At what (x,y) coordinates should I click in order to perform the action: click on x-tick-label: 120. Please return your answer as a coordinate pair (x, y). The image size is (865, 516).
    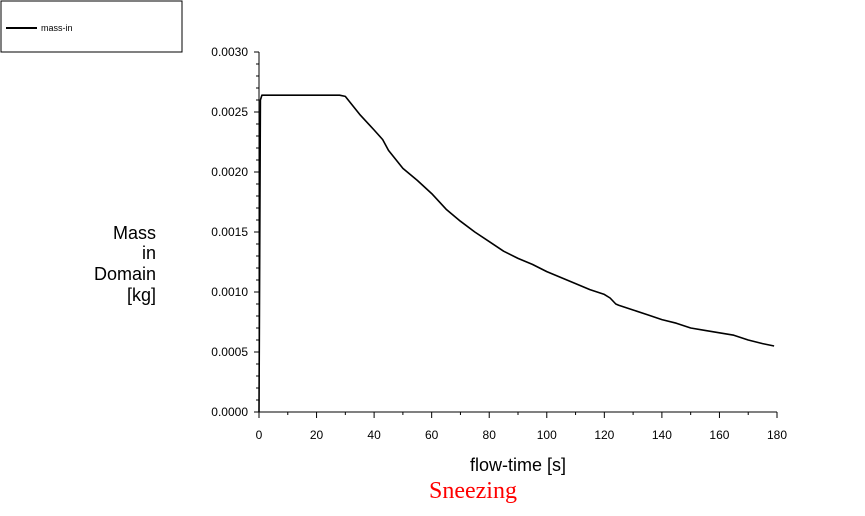
    Looking at the image, I should click on (604, 435).